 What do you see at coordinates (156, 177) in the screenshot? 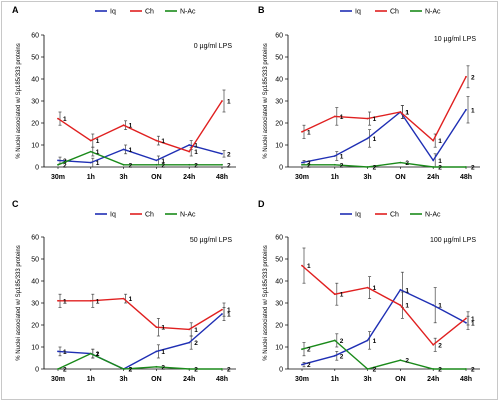
I see `x-tick-label: ON` at bounding box center [156, 177].